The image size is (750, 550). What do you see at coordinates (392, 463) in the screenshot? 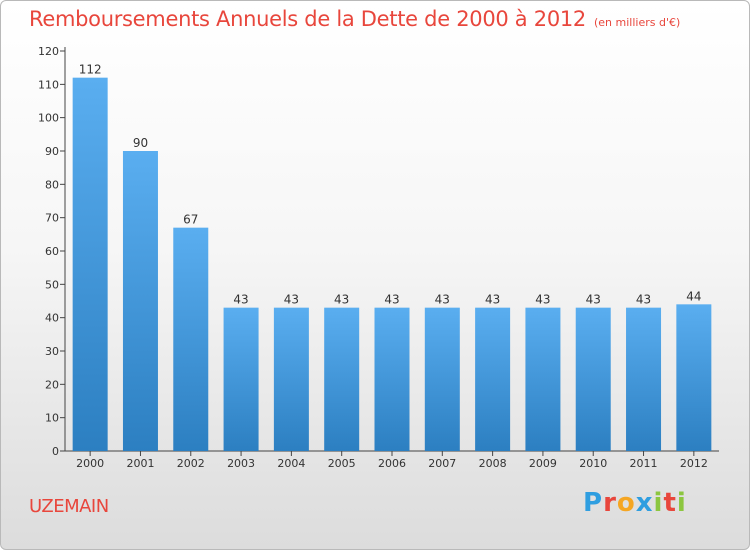
I see `x-tick-label-2006: 2006` at bounding box center [392, 463].